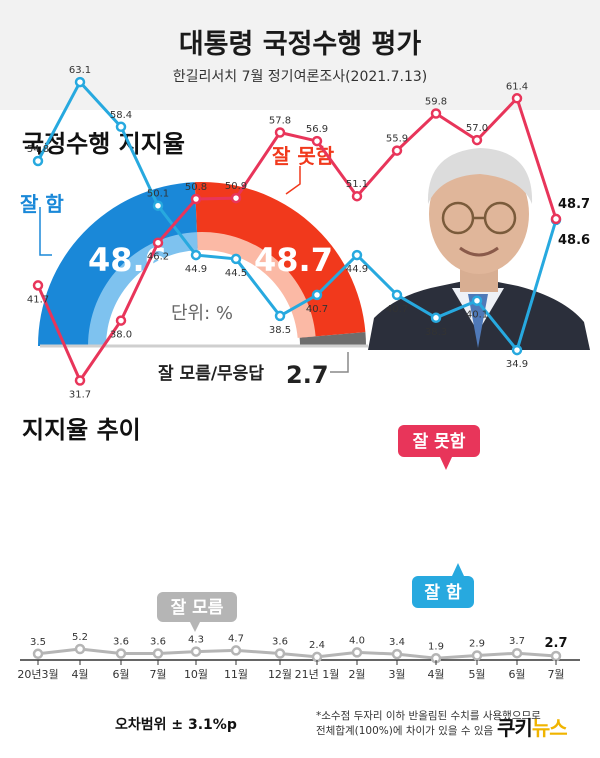 The image size is (600, 758). What do you see at coordinates (280, 674) in the screenshot?
I see `x-tick-label-6: 12월` at bounding box center [280, 674].